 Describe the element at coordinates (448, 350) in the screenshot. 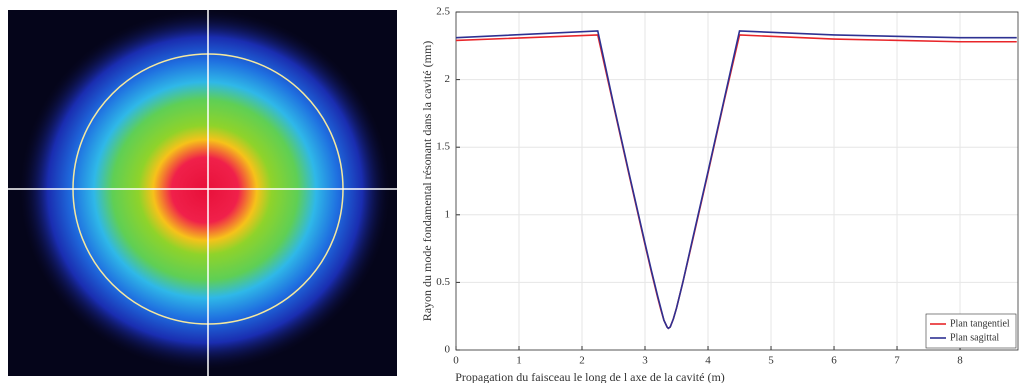

I see `y-tick-label: 0` at that location.